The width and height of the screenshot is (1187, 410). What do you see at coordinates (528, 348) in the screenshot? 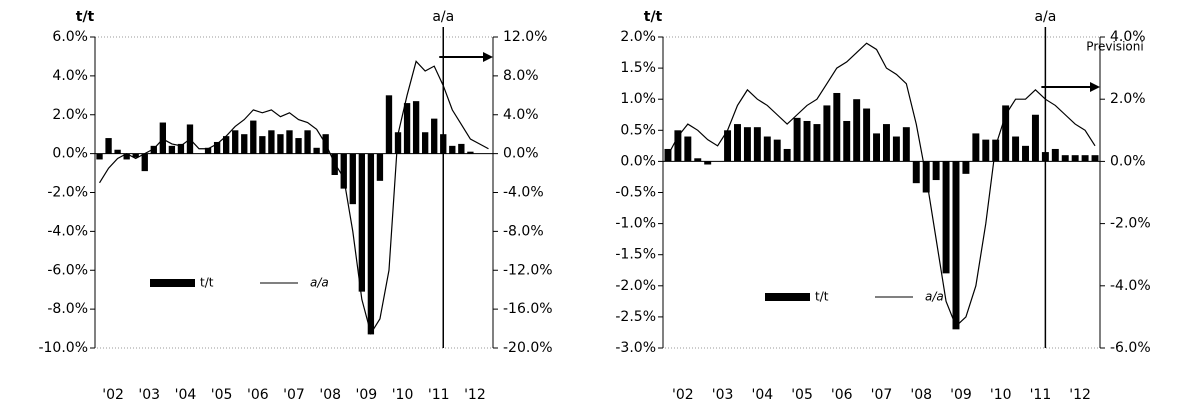
I see `y2-tick-label: -20.0%` at bounding box center [528, 348].